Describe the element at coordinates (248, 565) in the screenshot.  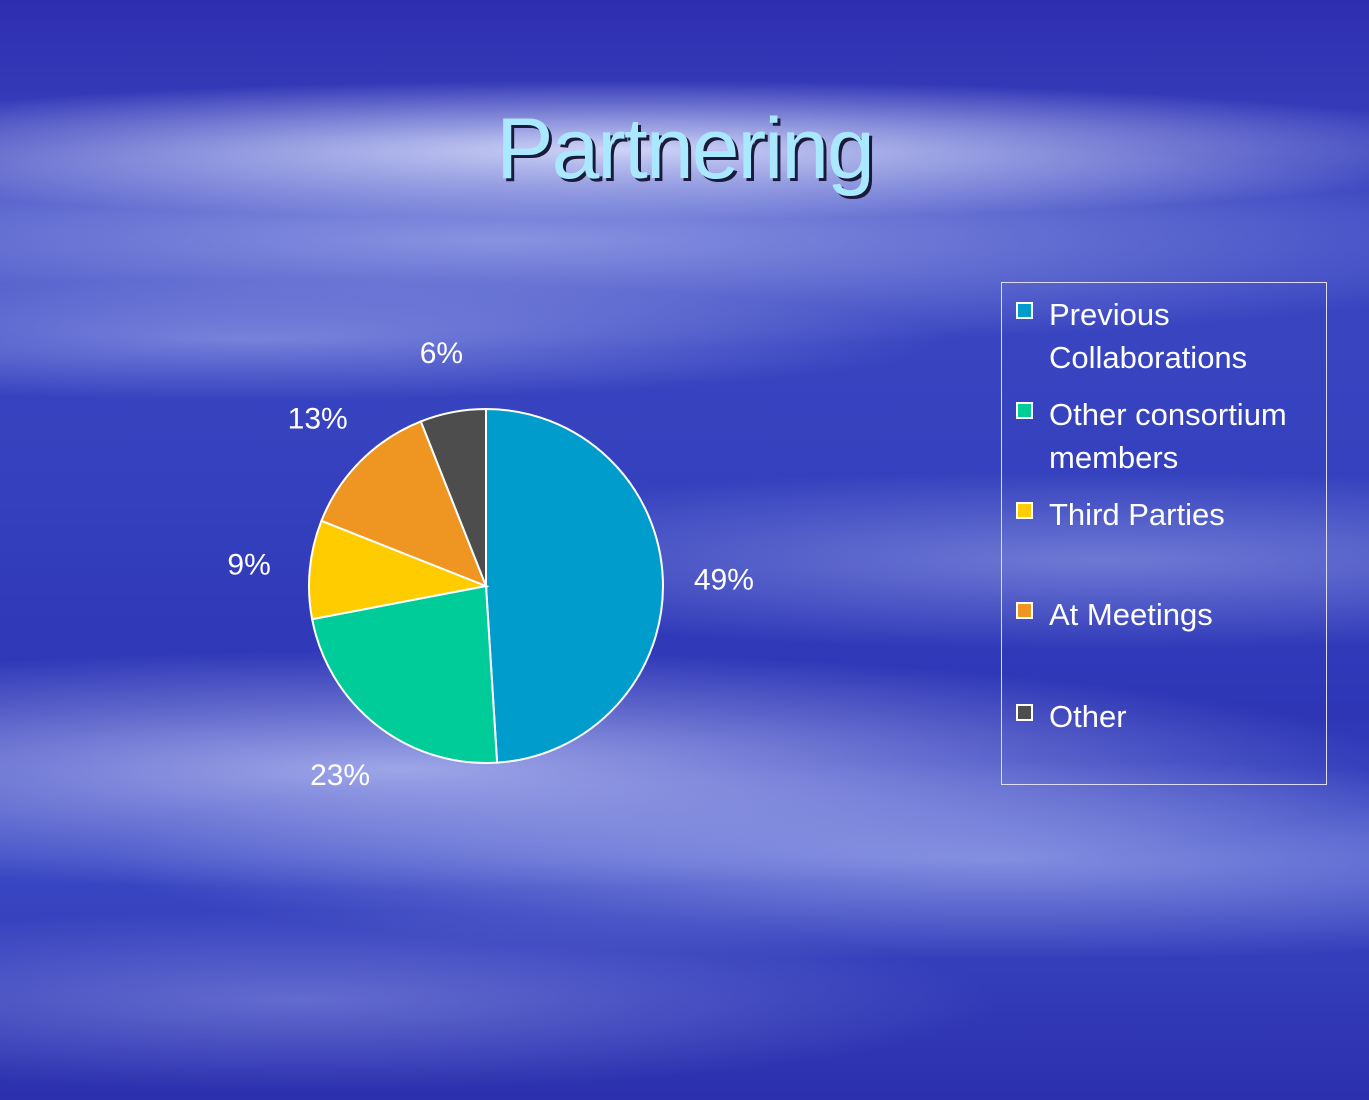
I see `data-label-third-parties: 9%` at that location.